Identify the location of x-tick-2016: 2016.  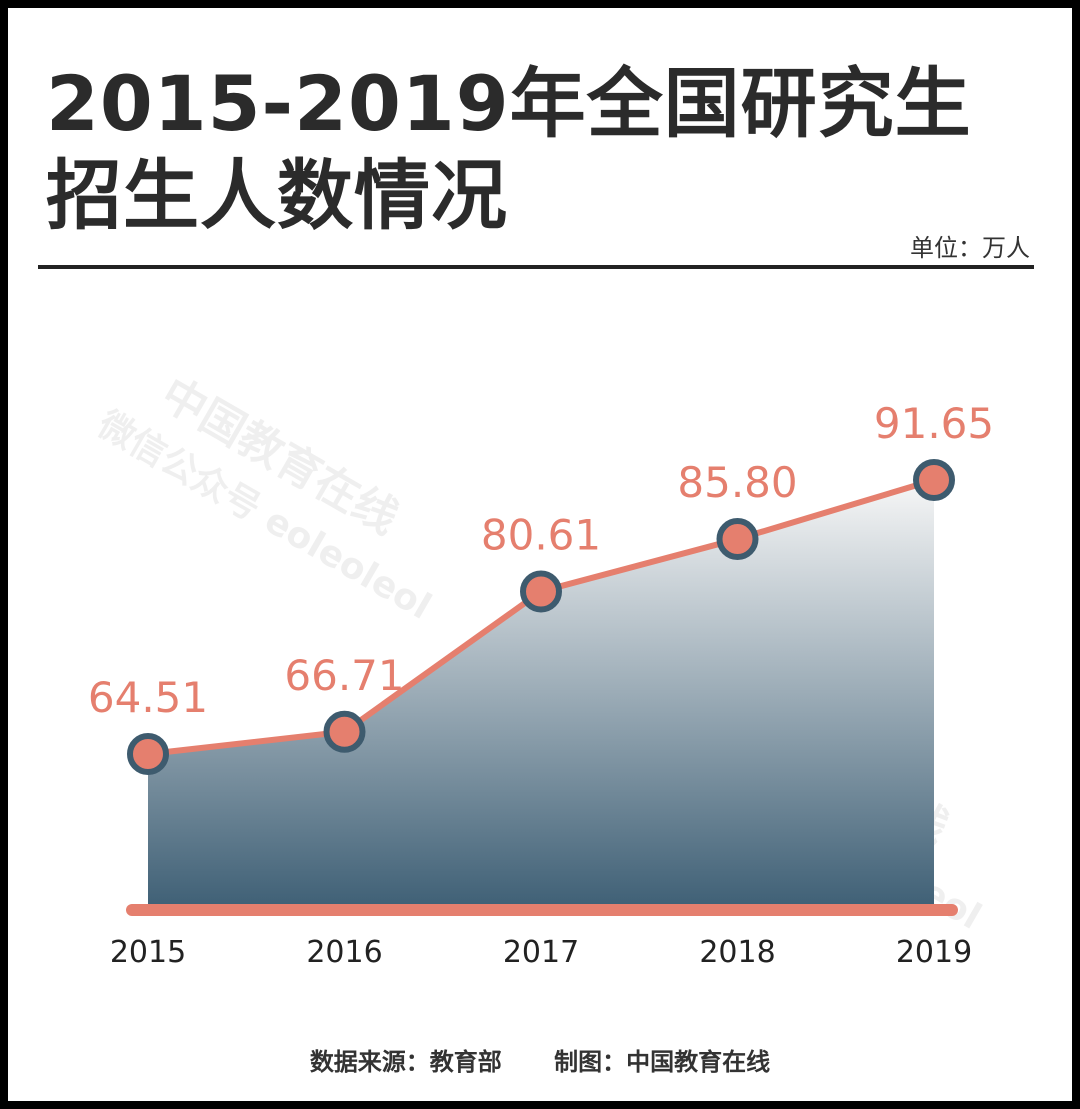
(344, 952).